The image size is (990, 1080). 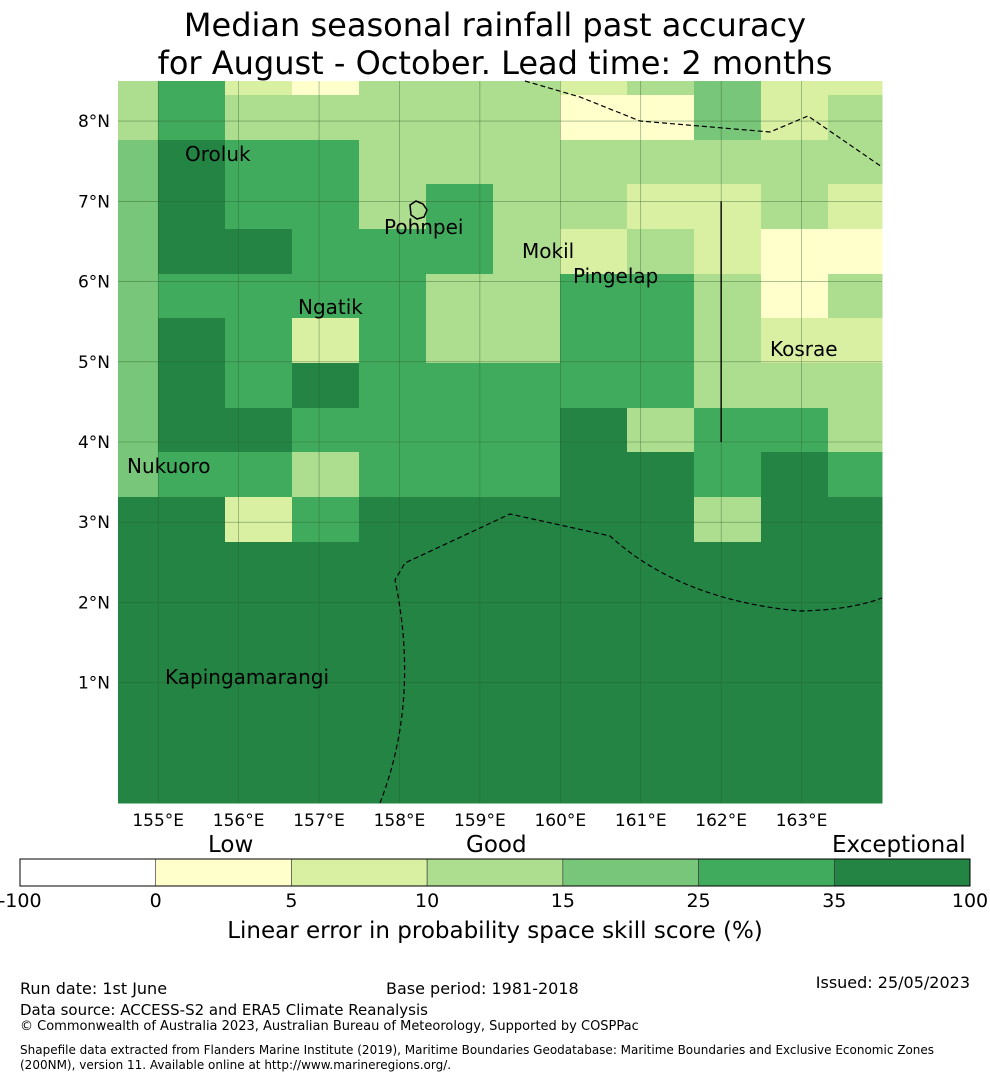 I want to click on place-label-kapingamarangi: Kapingamarangi, so click(x=247, y=677).